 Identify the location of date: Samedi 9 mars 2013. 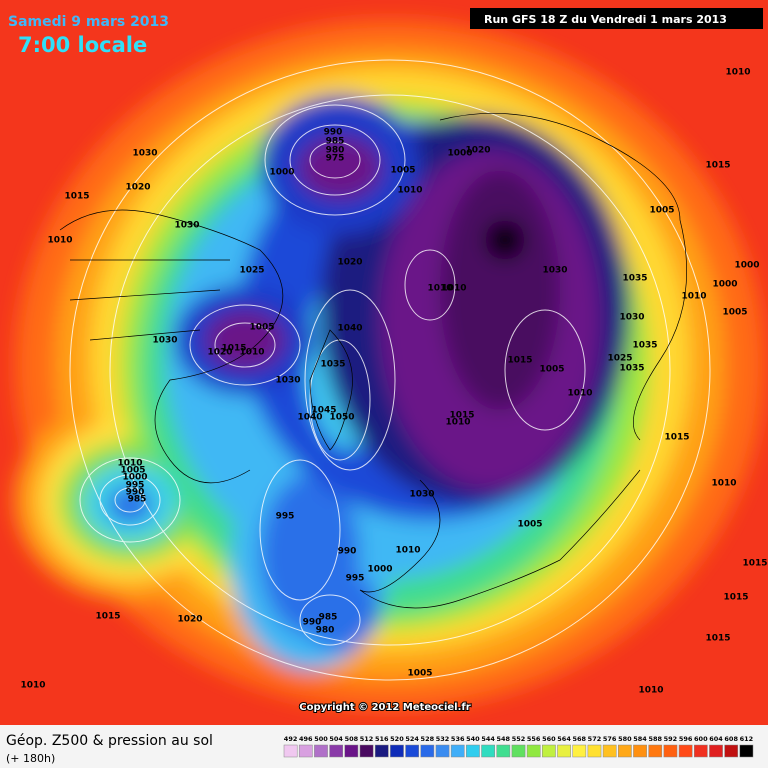
(88, 22).